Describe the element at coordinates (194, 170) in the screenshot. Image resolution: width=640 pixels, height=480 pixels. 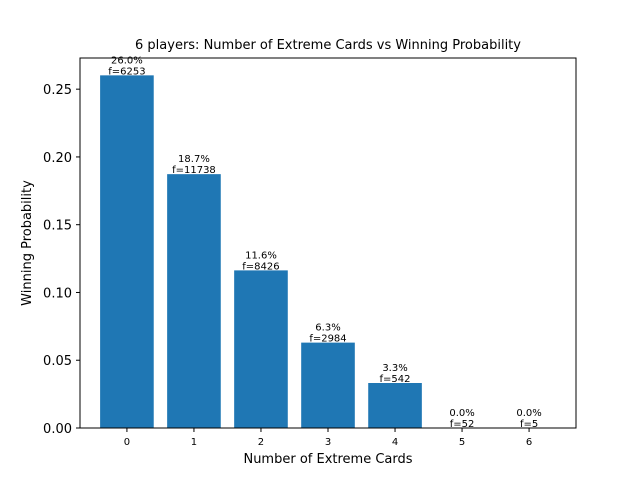
I see `bar-label-frequency: f=11738` at that location.